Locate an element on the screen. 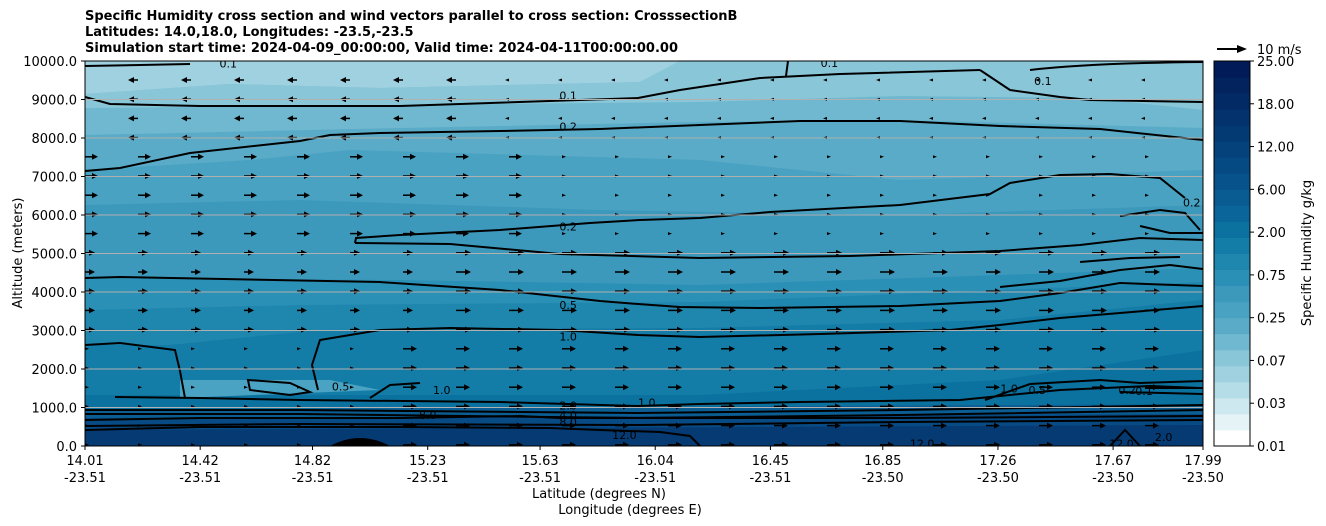 Image resolution: width=1326 pixels, height=526 pixels. x-axis-label-longitude: Longitude (degrees E) is located at coordinates (630, 510).